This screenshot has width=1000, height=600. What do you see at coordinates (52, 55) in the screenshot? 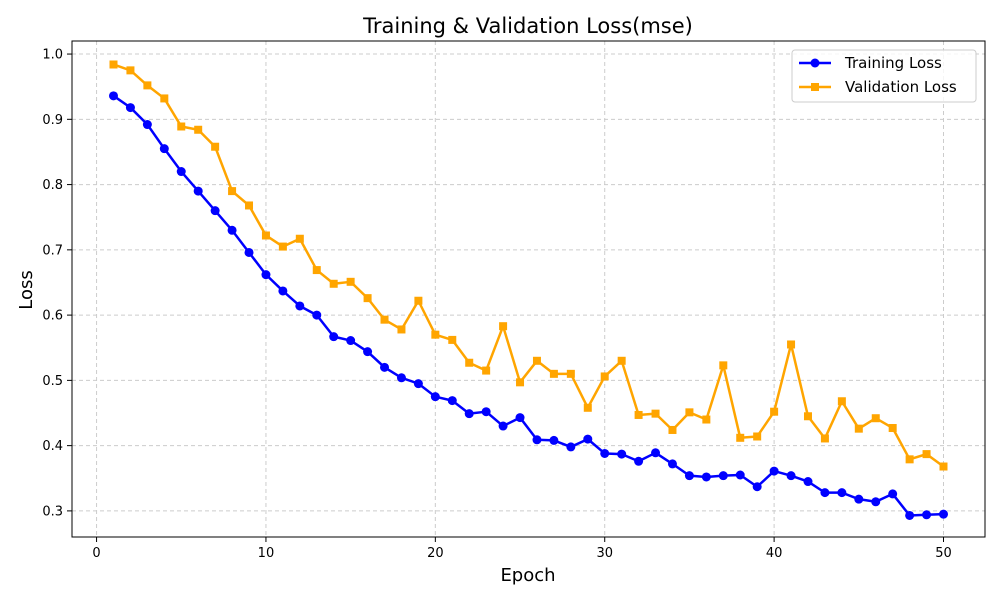
I see `y-tick-label: 1.0` at bounding box center [52, 55].